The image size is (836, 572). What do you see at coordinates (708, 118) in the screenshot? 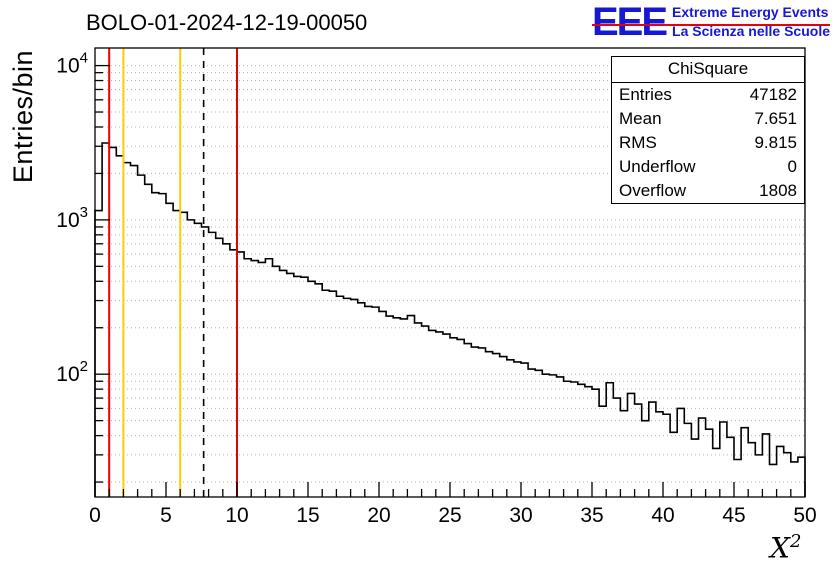
I see `stats-row-mean: Mean 7.651` at bounding box center [708, 118].